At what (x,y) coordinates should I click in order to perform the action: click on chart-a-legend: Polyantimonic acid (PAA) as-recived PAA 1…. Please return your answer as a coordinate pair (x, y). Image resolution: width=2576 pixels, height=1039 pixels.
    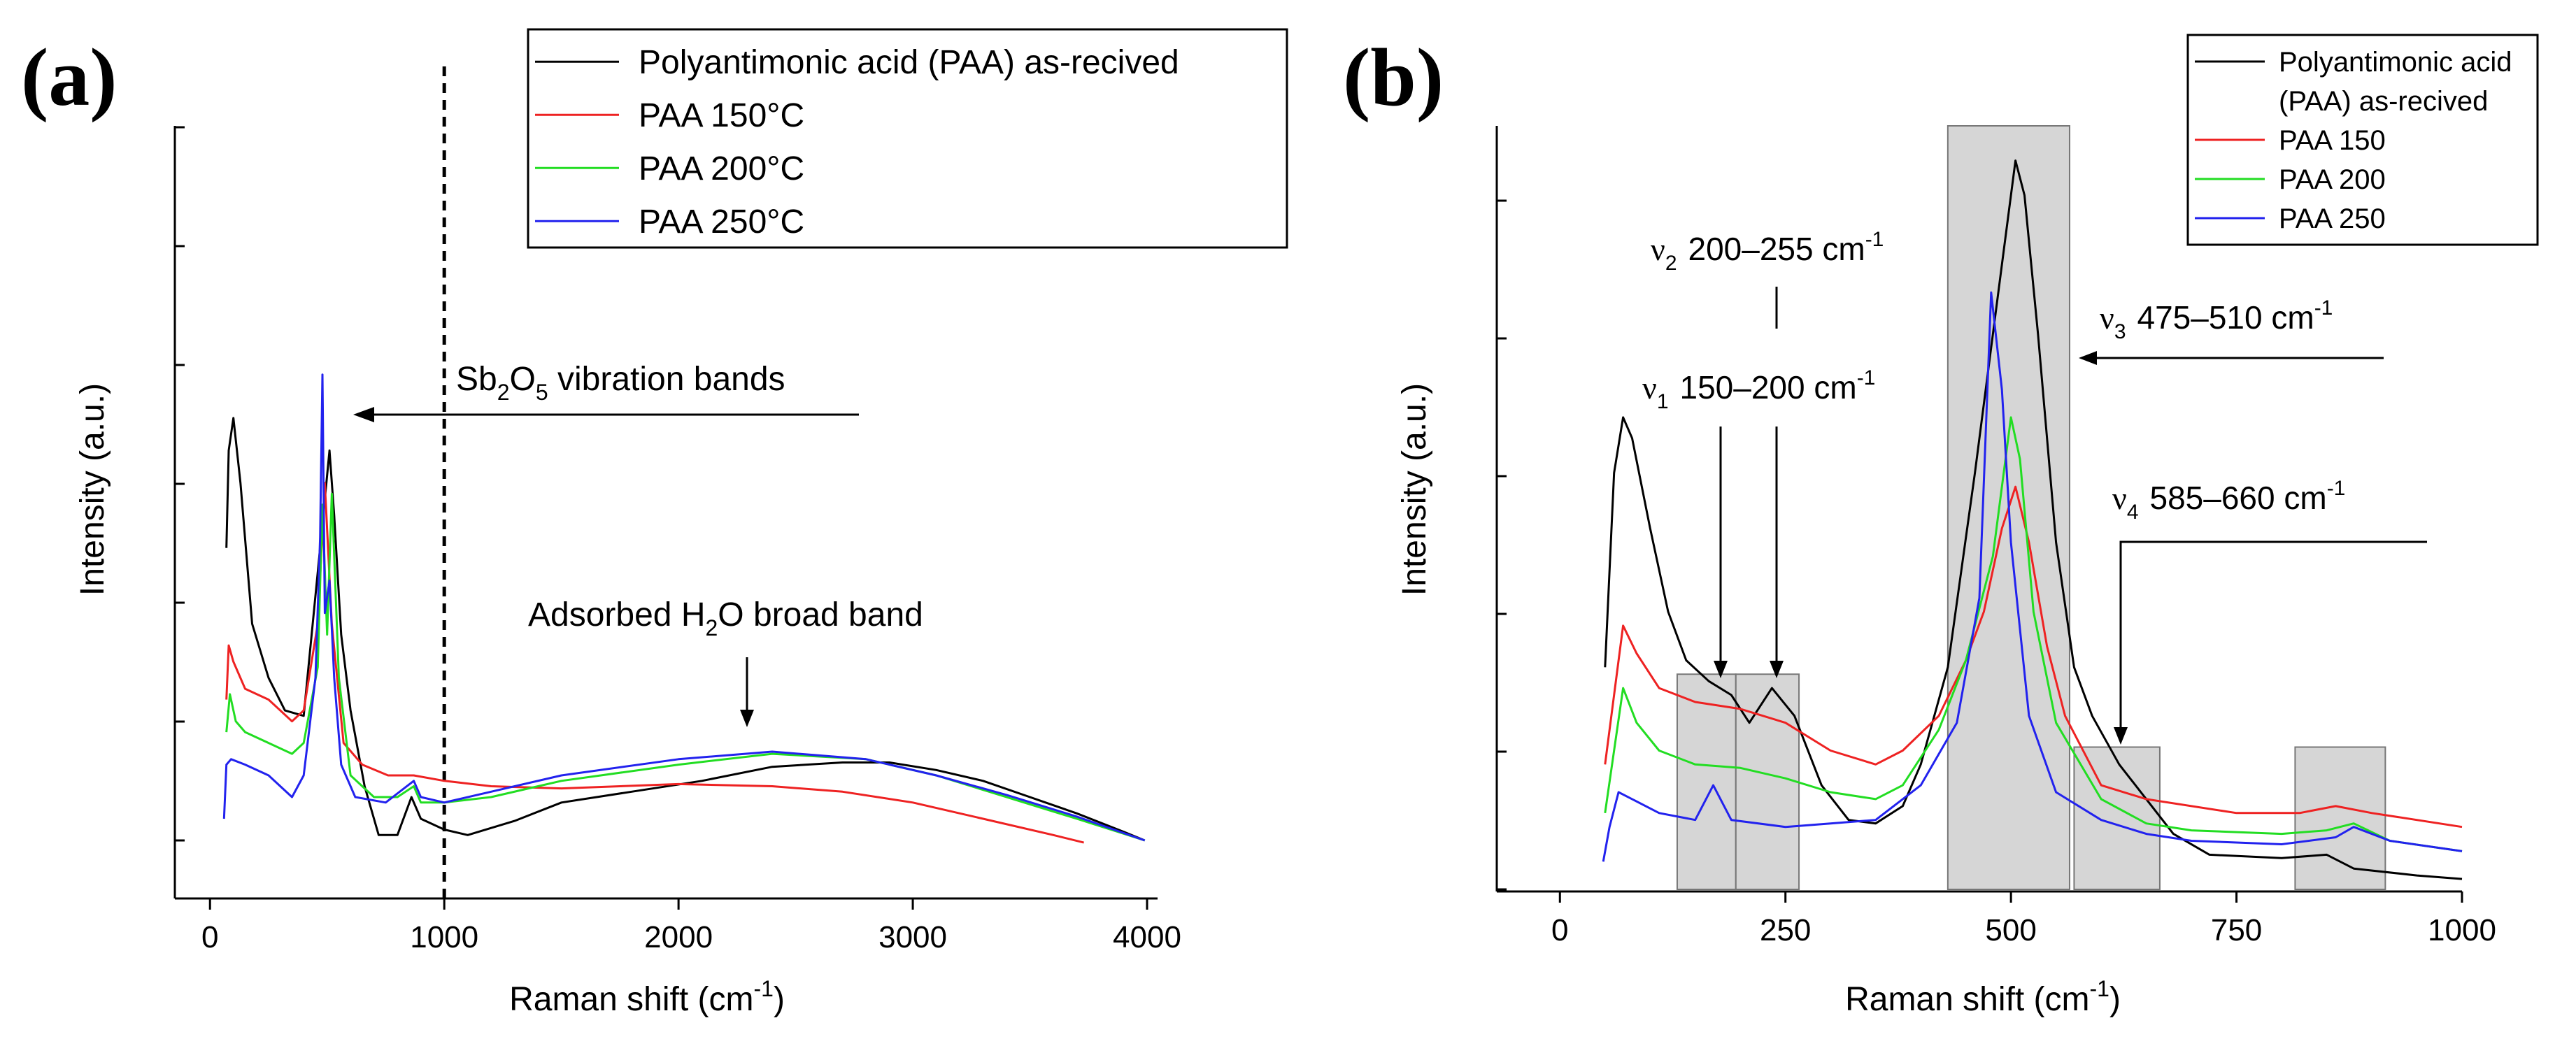
    Looking at the image, I should click on (857, 142).